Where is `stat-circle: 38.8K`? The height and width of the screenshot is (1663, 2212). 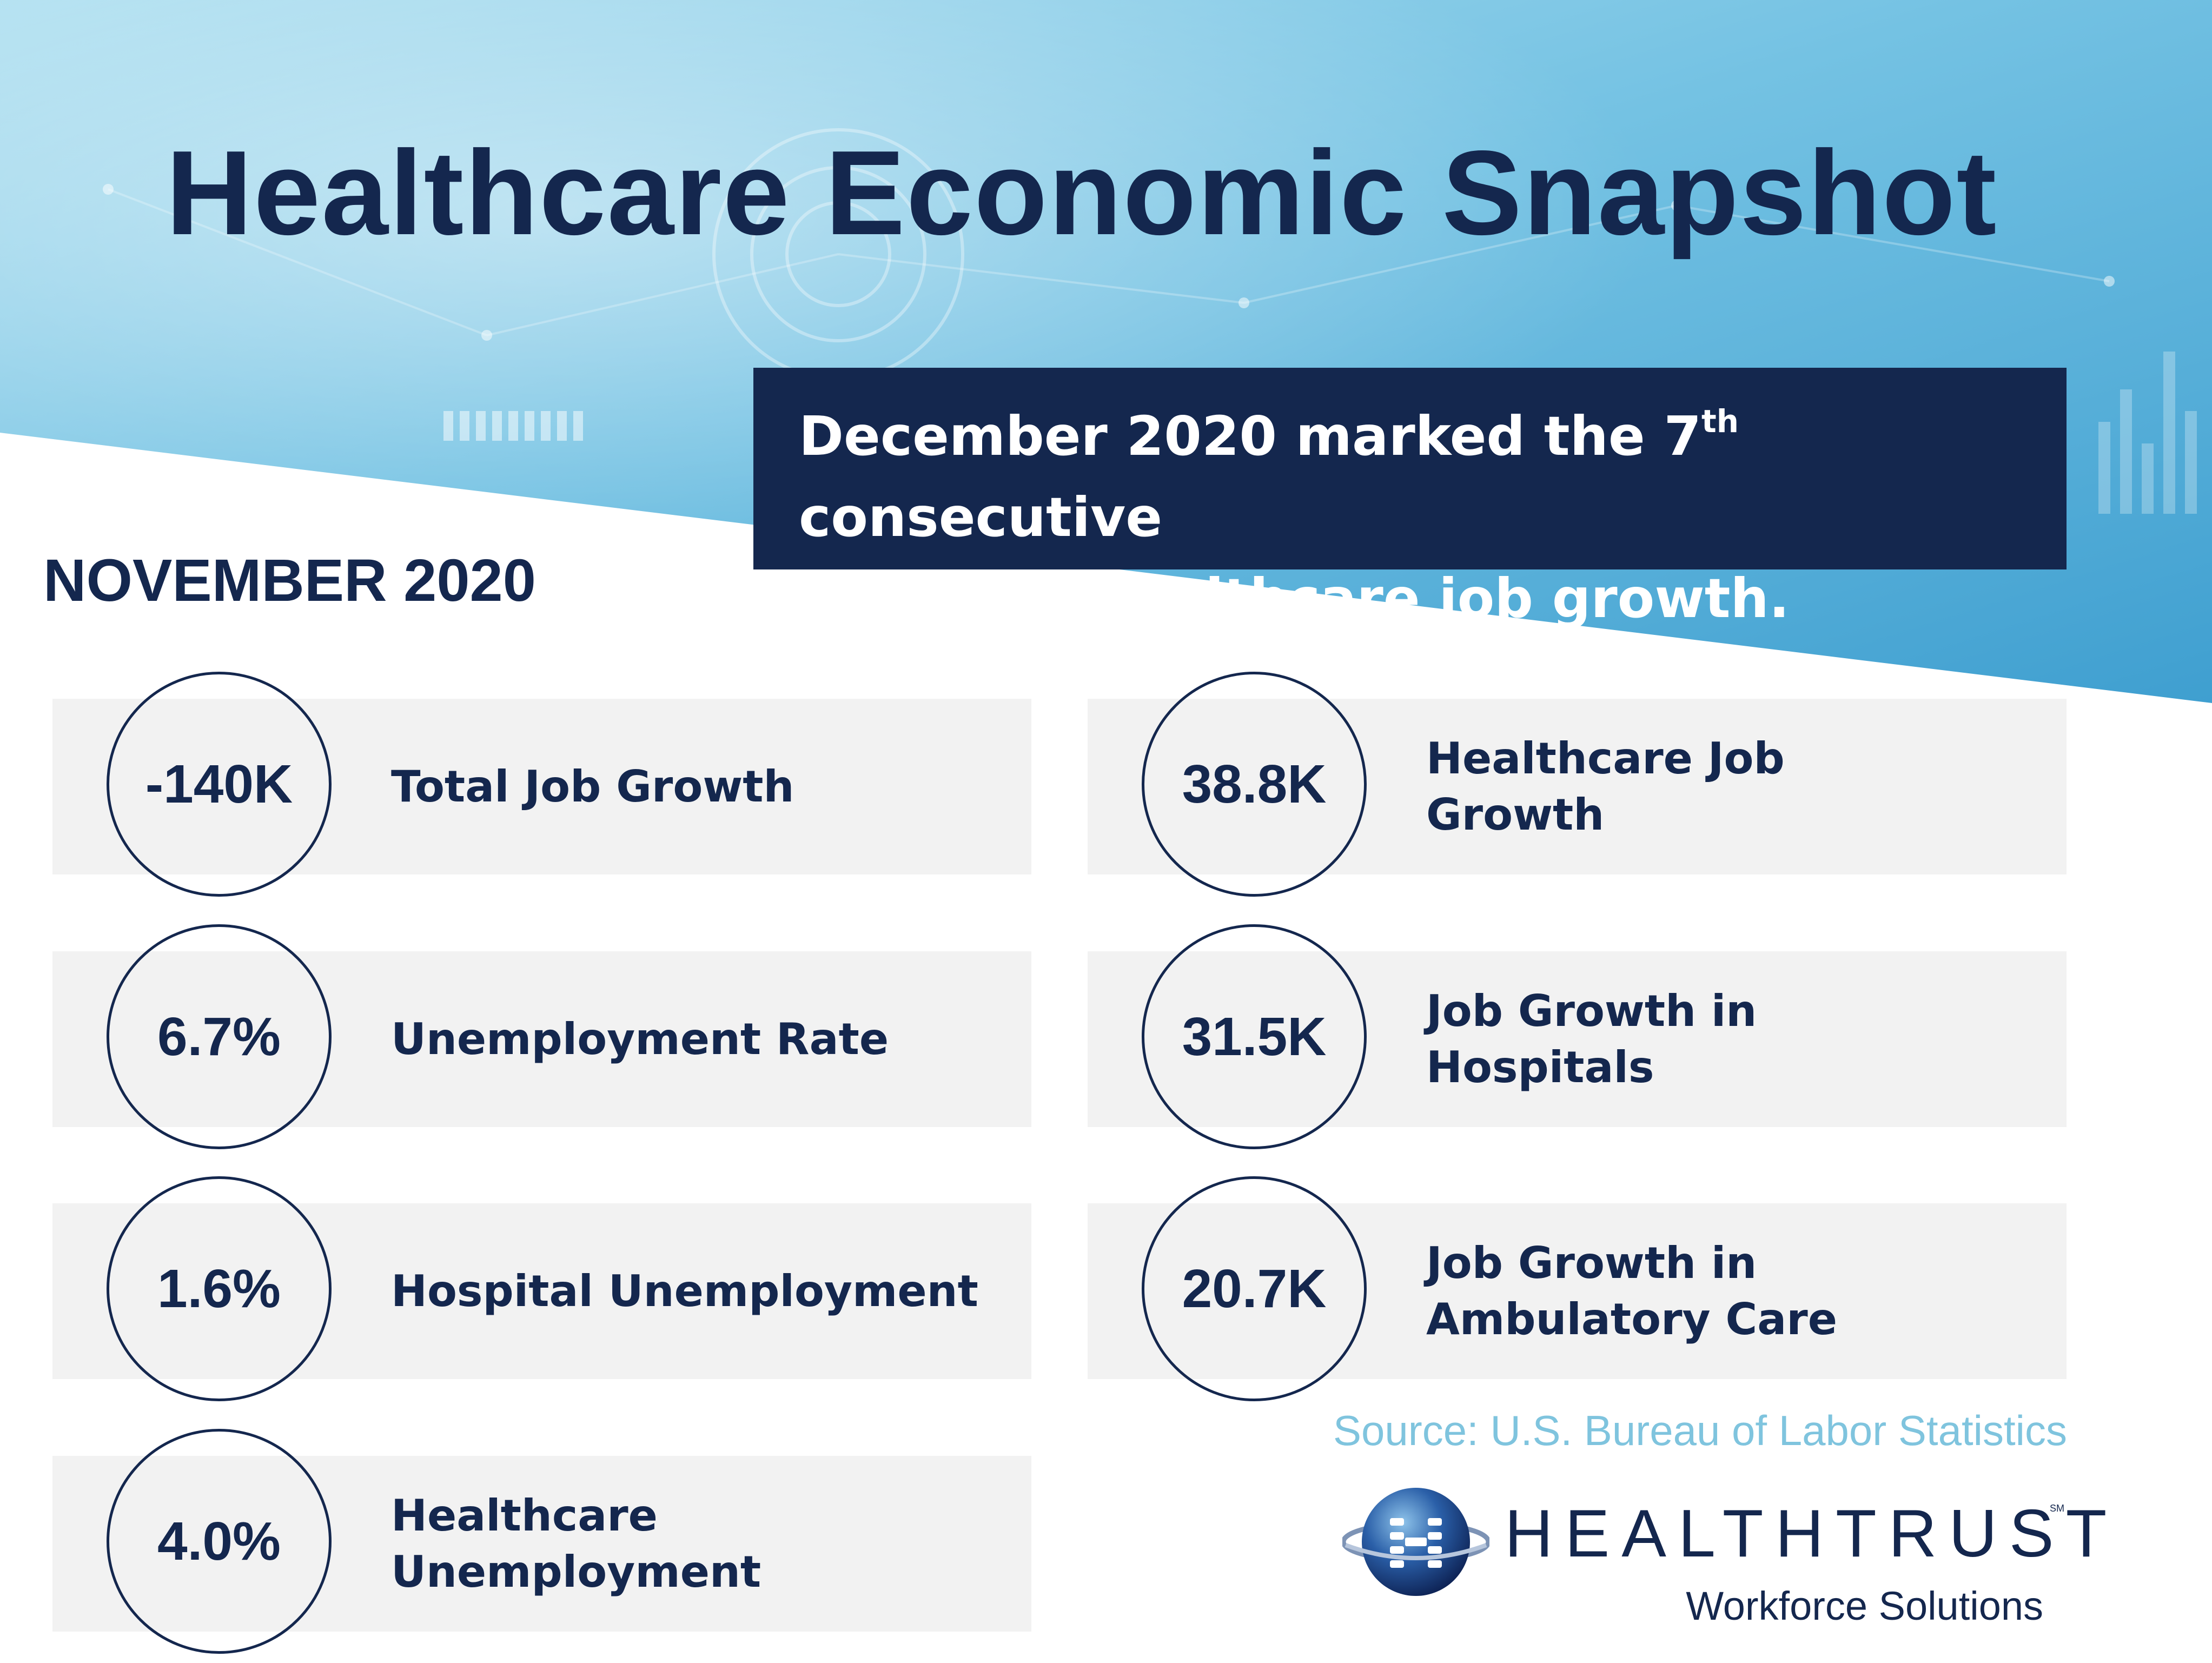 stat-circle: 38.8K is located at coordinates (1254, 784).